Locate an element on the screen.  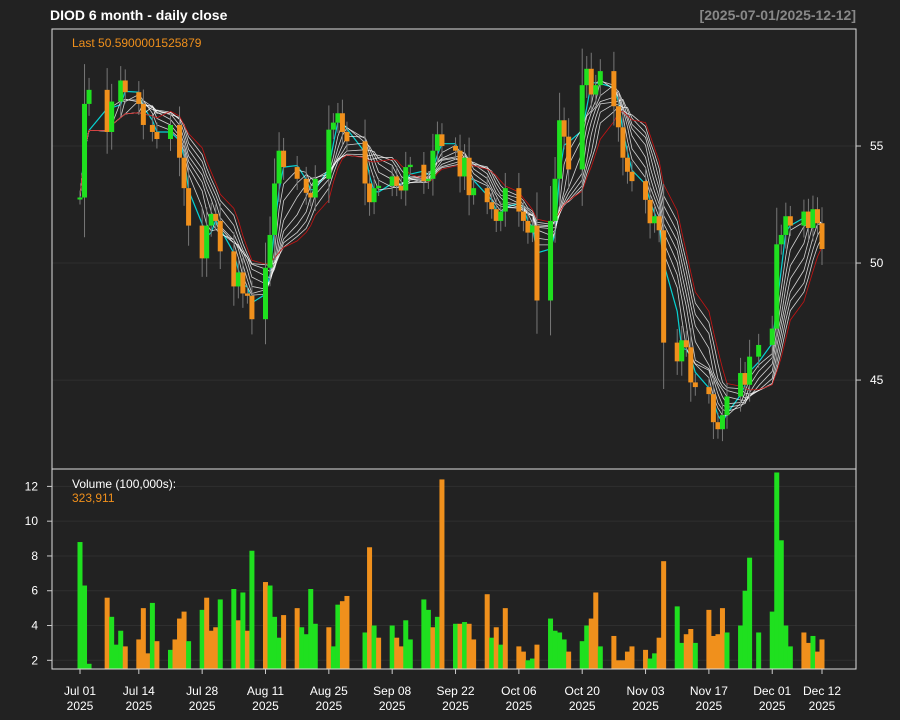
price-y-tick-label: 50 is located at coordinates (877, 263).